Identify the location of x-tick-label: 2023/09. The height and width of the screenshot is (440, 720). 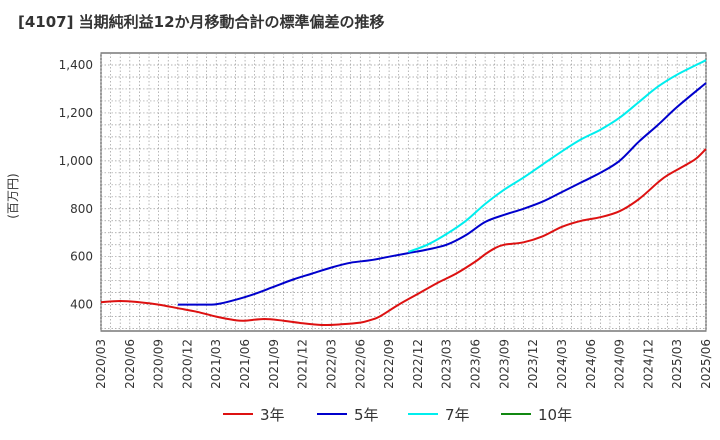
(504, 364).